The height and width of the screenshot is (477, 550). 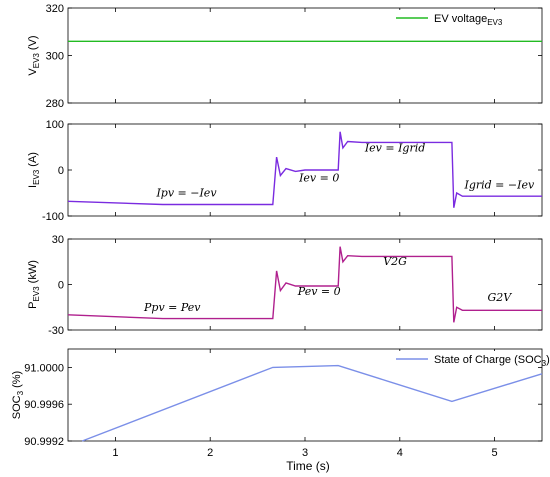 What do you see at coordinates (55, 125) in the screenshot?
I see `y-tick-label: 100` at bounding box center [55, 125].